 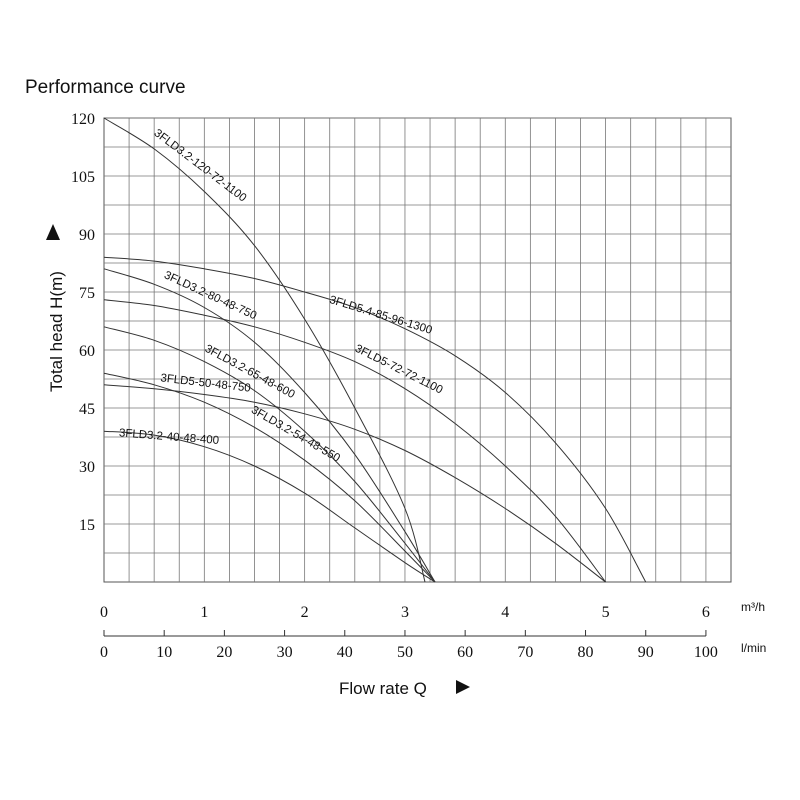 I want to click on x-axis-label-group: Flow rate Q, so click(x=404, y=688).